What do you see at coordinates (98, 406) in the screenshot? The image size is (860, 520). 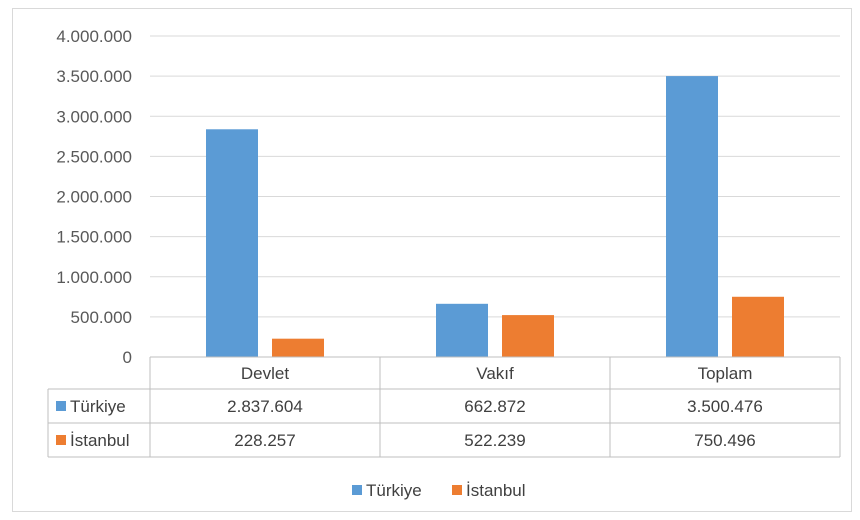 I see `series-name: Türkiye` at bounding box center [98, 406].